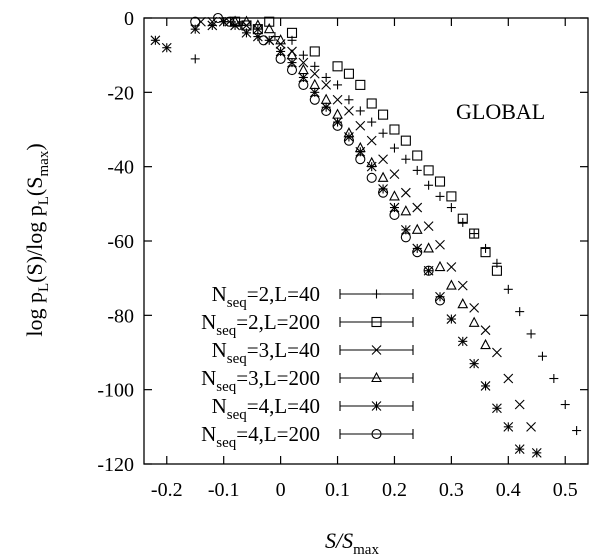 Image resolution: width=589 pixels, height=554 pixels. What do you see at coordinates (500, 111) in the screenshot?
I see `annotation-global: GLOBAL` at bounding box center [500, 111].